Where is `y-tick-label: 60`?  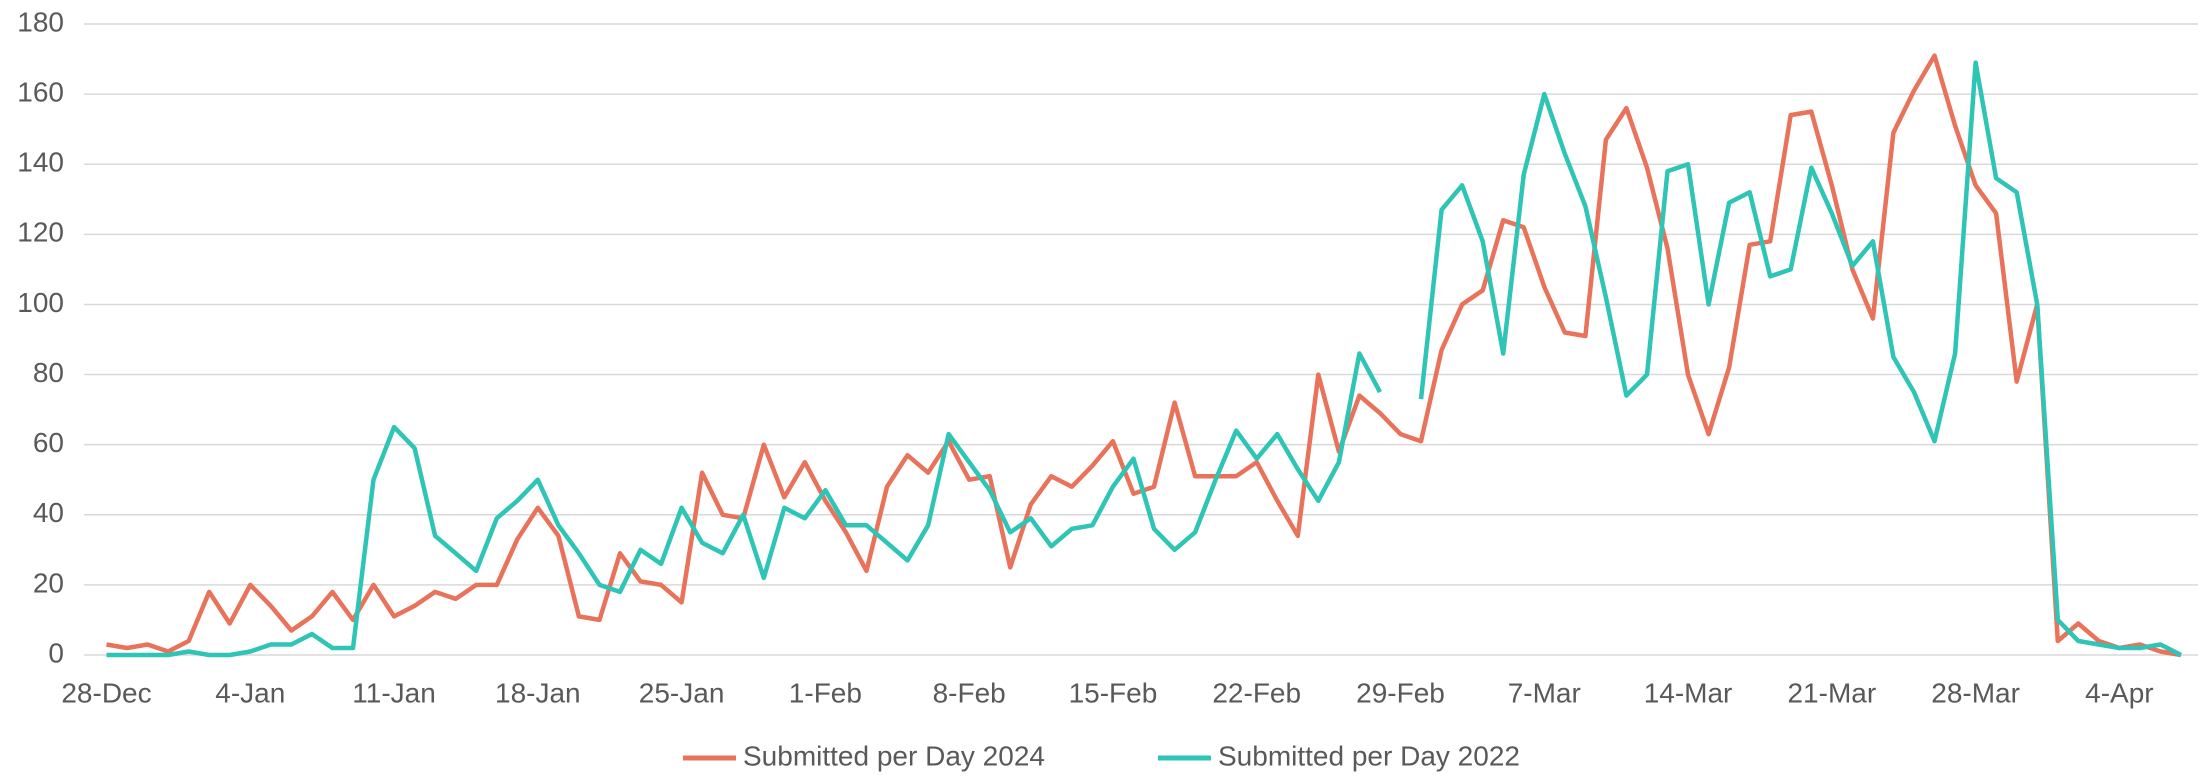 y-tick-label: 60 is located at coordinates (48, 442).